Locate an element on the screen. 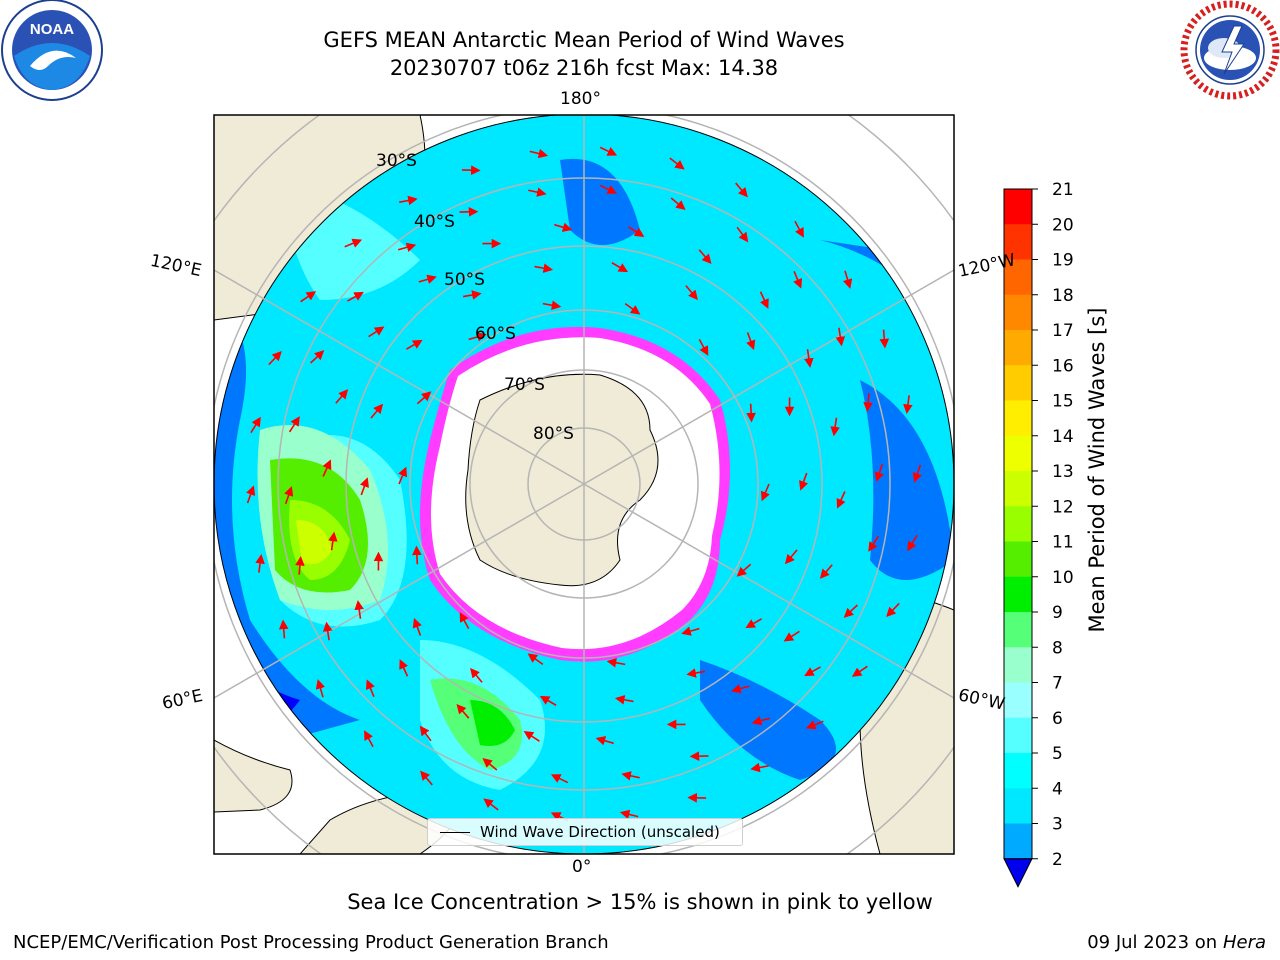 This screenshot has height=960, width=1280. noaa-logo-text: NOAA is located at coordinates (52, 29).